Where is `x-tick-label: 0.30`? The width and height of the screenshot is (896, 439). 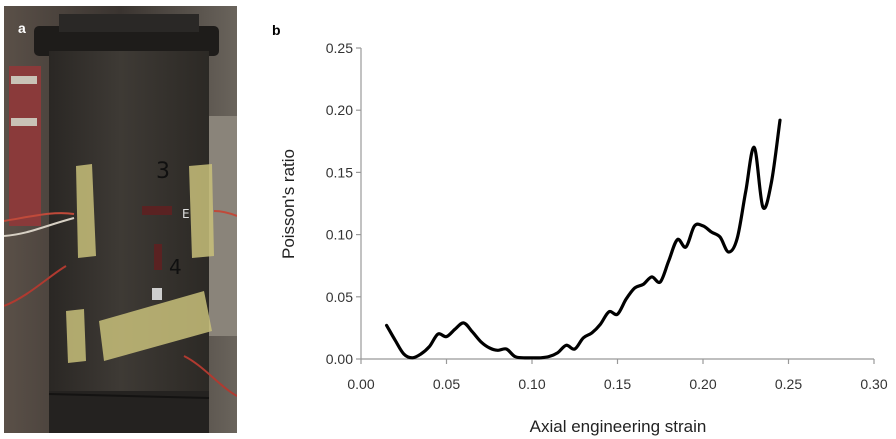 x-tick-label: 0.30 is located at coordinates (873, 384).